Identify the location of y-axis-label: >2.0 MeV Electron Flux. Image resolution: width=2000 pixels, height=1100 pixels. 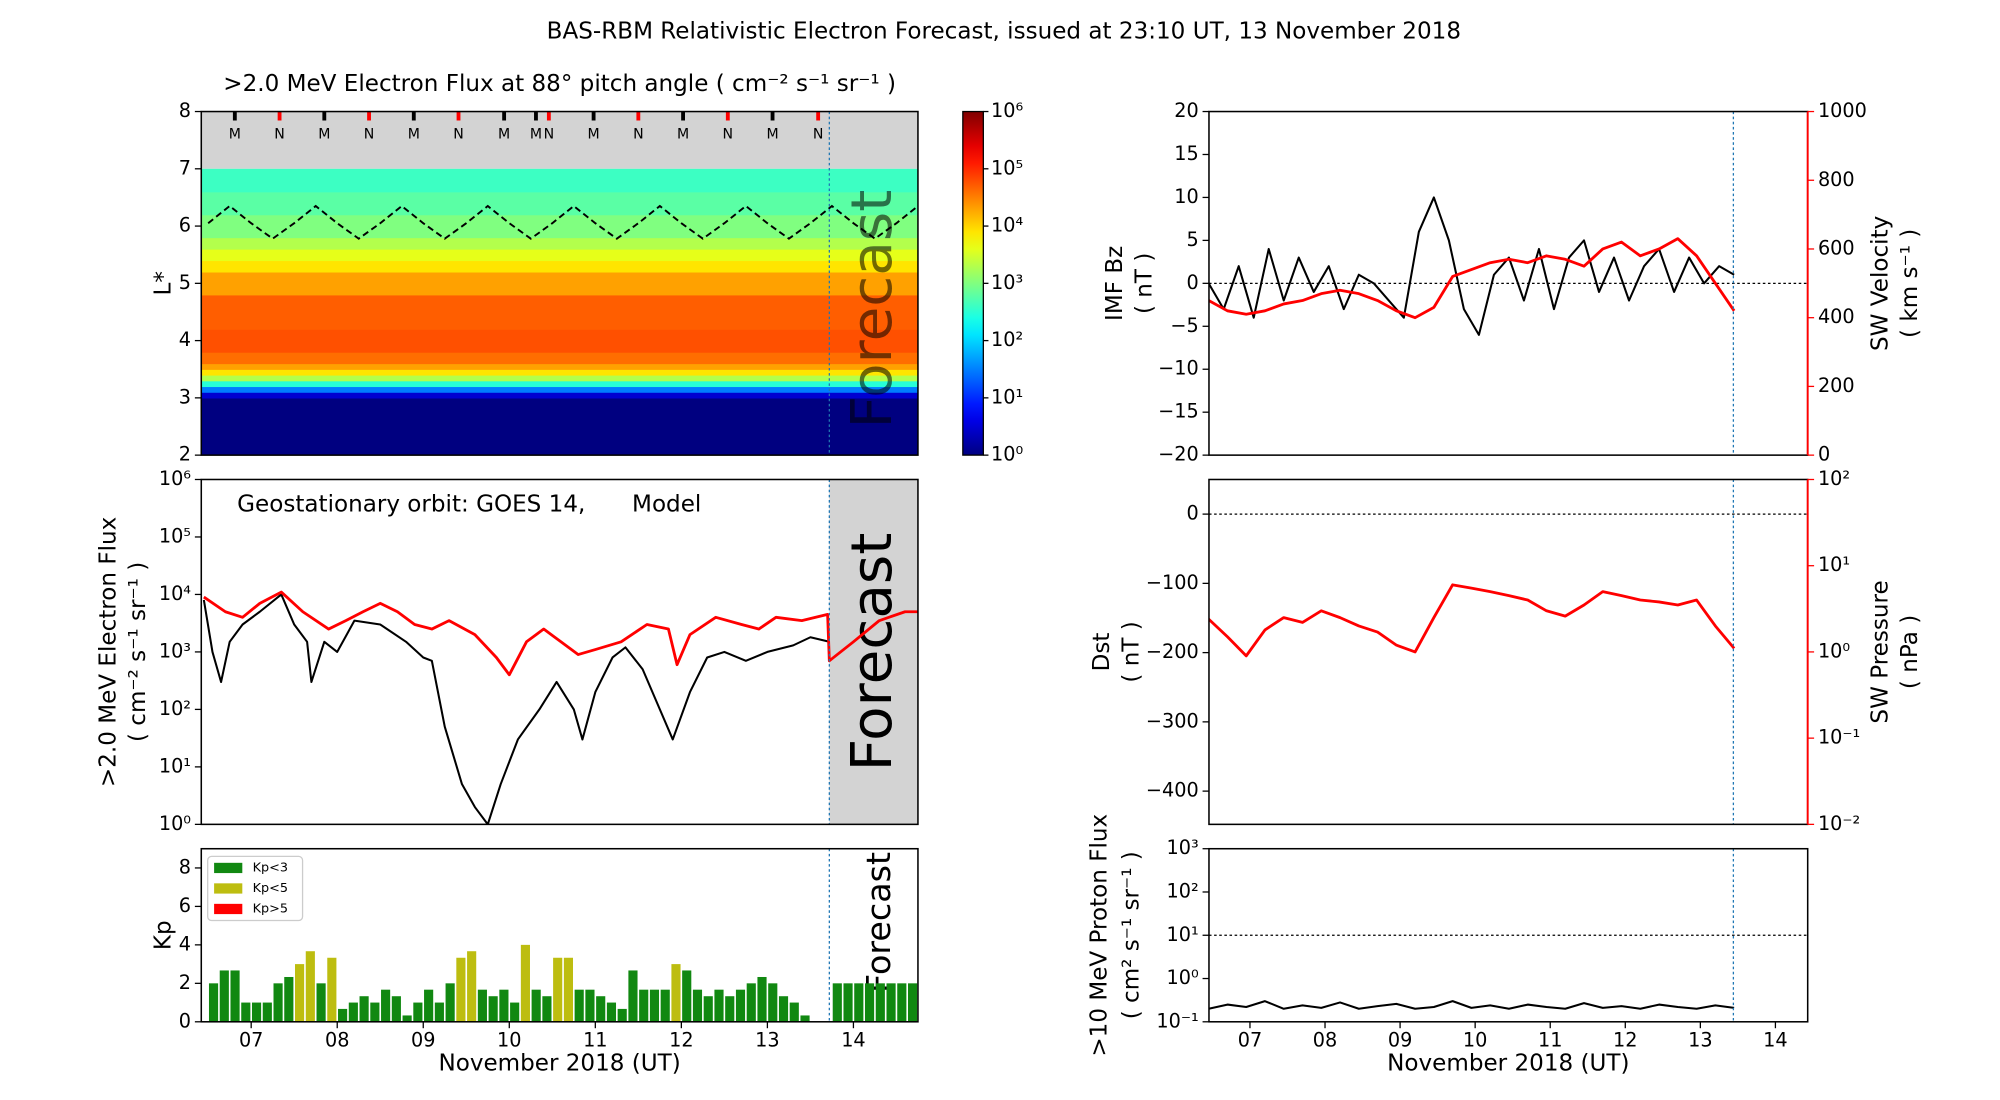
(108, 652).